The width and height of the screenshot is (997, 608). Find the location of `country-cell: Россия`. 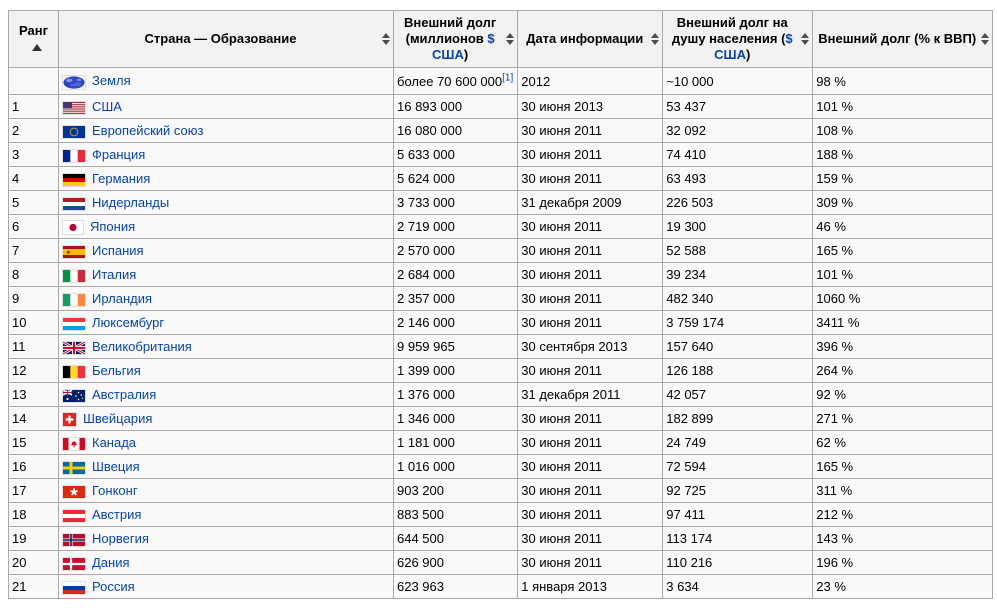

country-cell: Россия is located at coordinates (226, 586).